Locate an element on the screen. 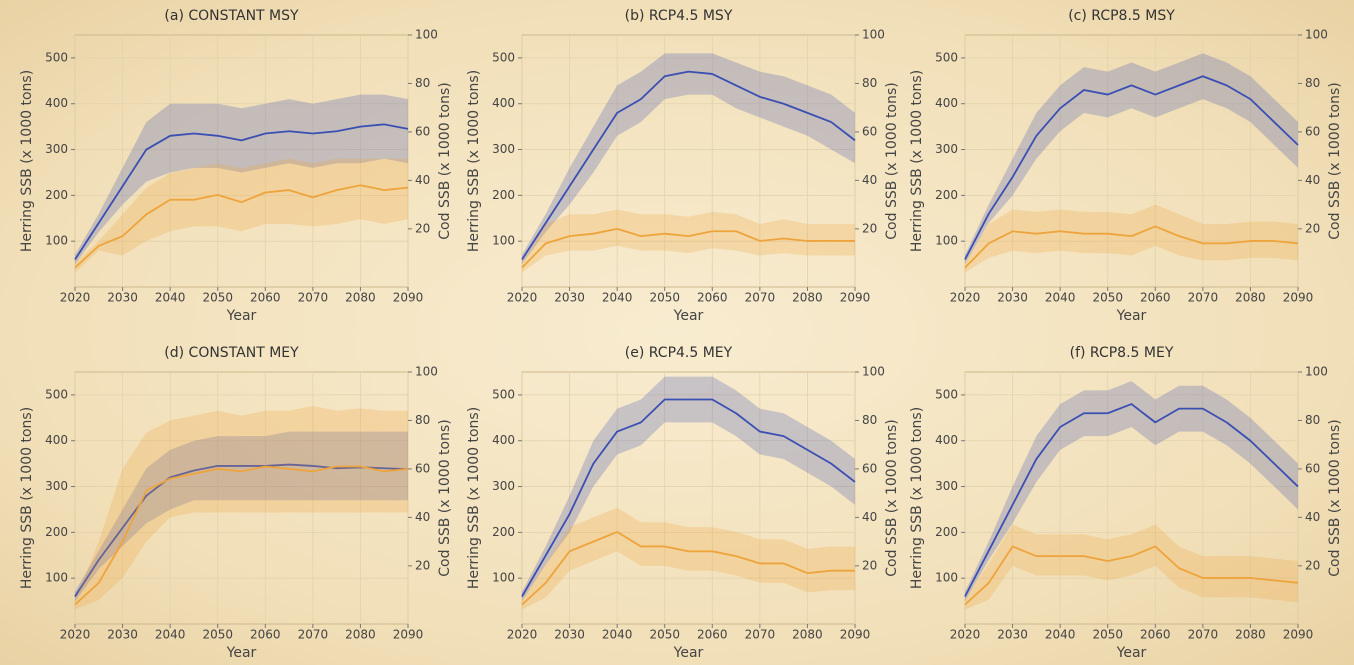  subplot-title: (e) RCP4.5 MEY is located at coordinates (679, 353).